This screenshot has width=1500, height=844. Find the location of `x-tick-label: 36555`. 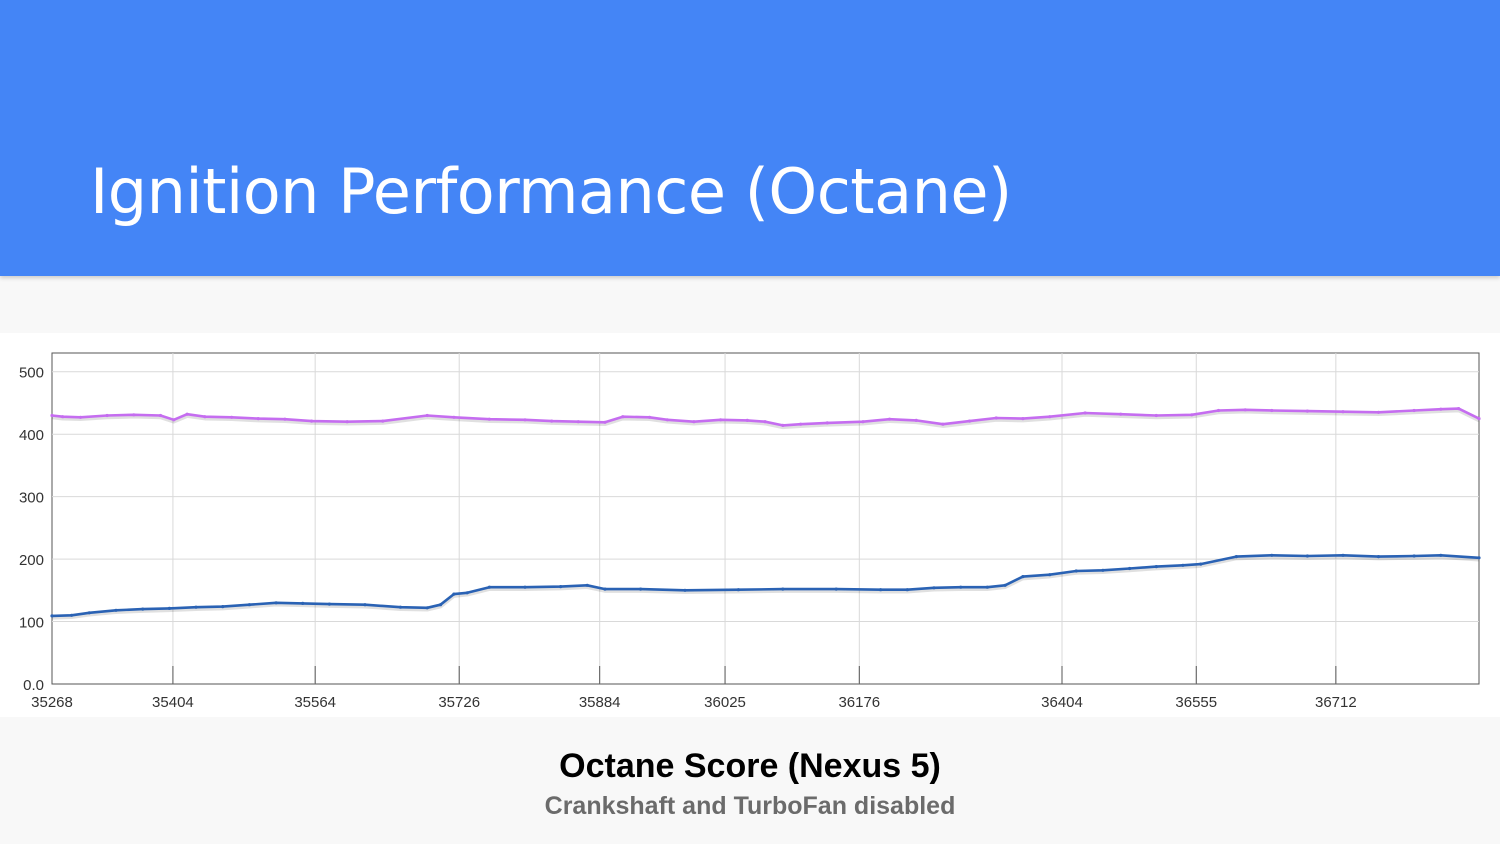

x-tick-label: 36555 is located at coordinates (1196, 702).